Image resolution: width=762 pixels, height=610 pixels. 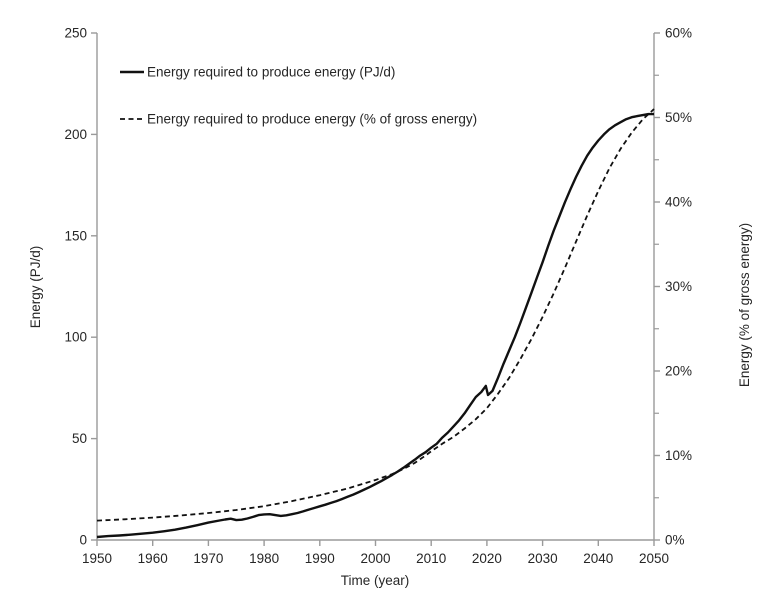 I want to click on x-tick-label: 1970, so click(x=208, y=558).